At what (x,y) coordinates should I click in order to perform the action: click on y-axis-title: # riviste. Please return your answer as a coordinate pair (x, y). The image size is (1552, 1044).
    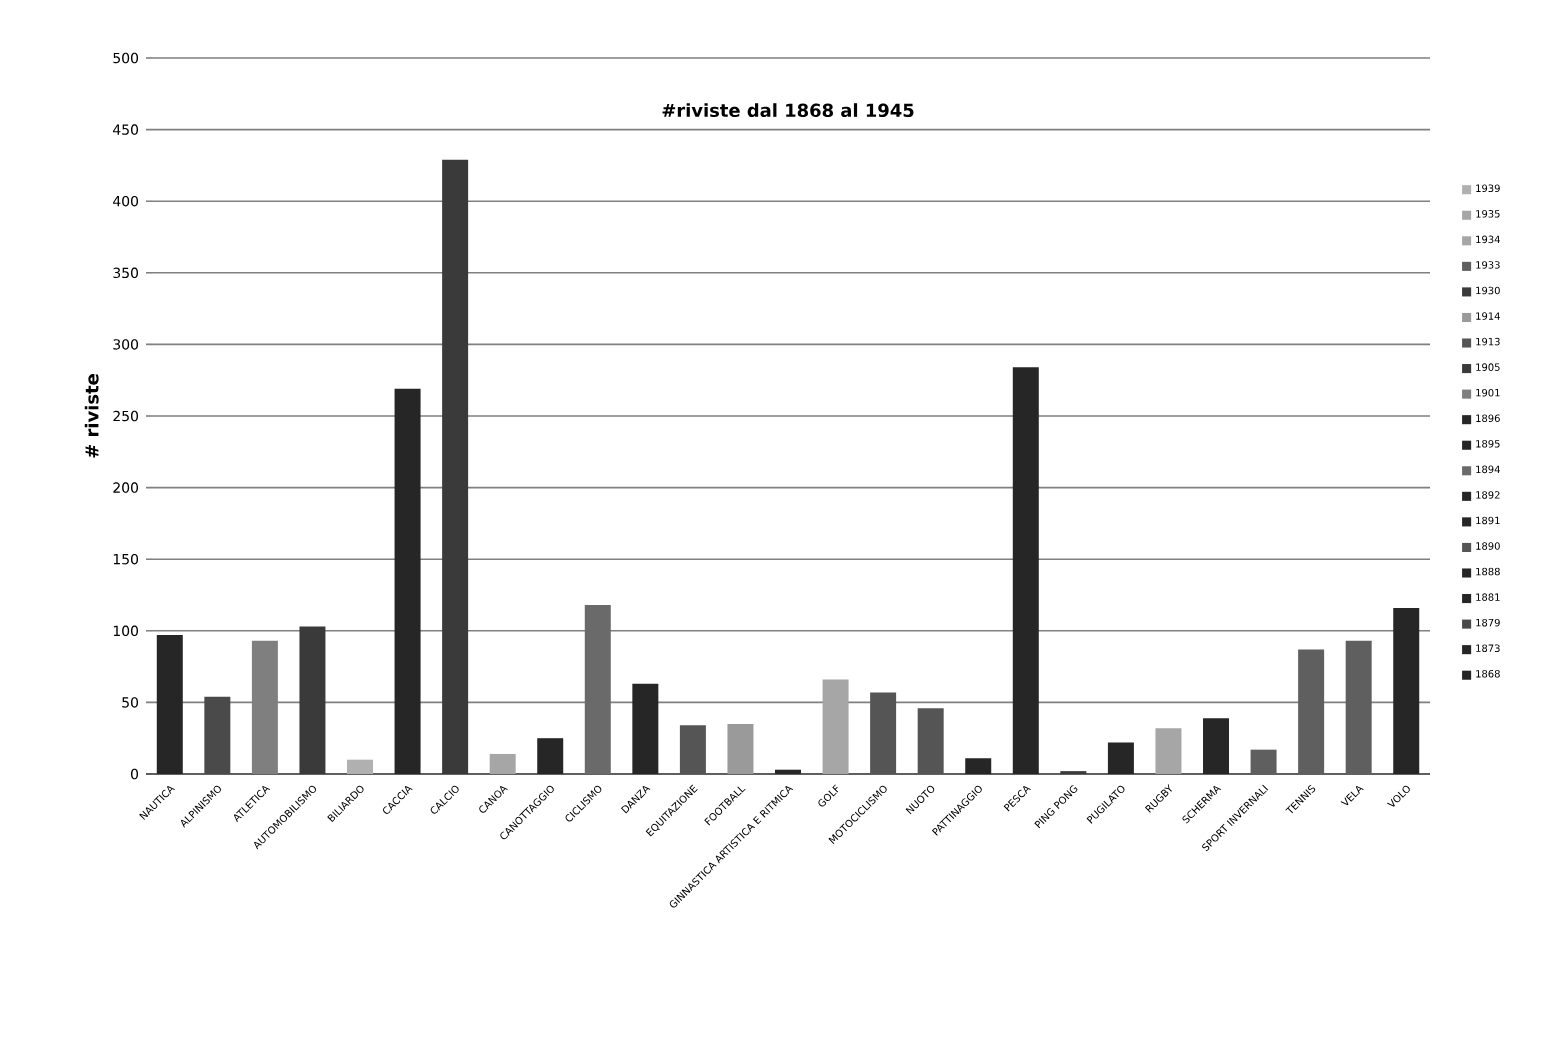
    Looking at the image, I should click on (91, 416).